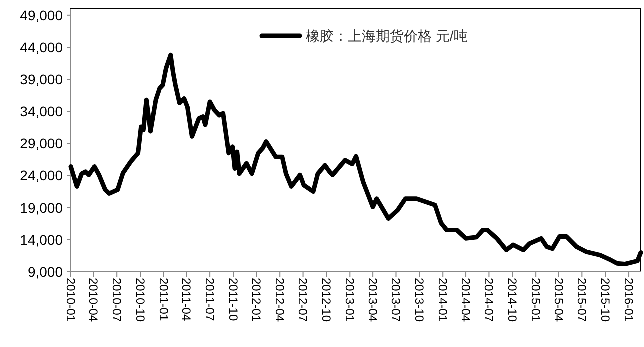 This screenshot has width=644, height=347. Describe the element at coordinates (42, 240) in the screenshot. I see `y-tick-label: 14,000` at that location.